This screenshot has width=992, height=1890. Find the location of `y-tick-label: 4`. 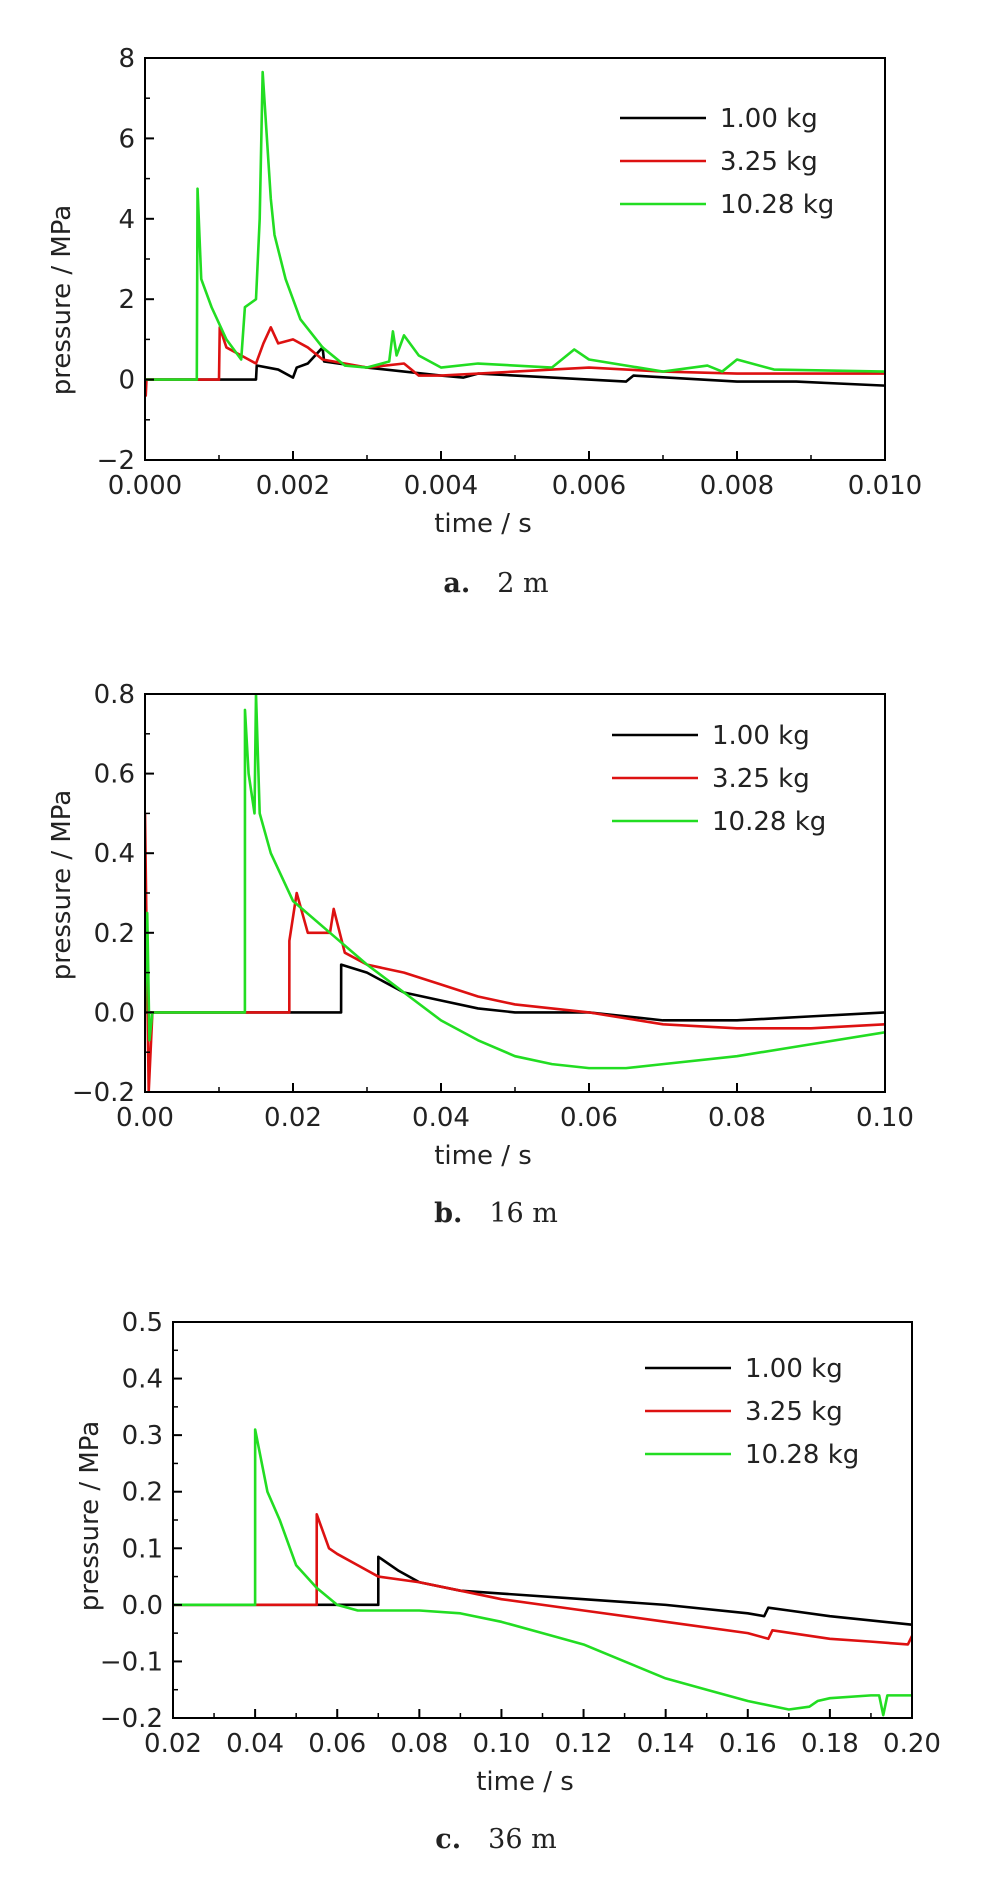

y-tick-label: 4 is located at coordinates (126, 220).